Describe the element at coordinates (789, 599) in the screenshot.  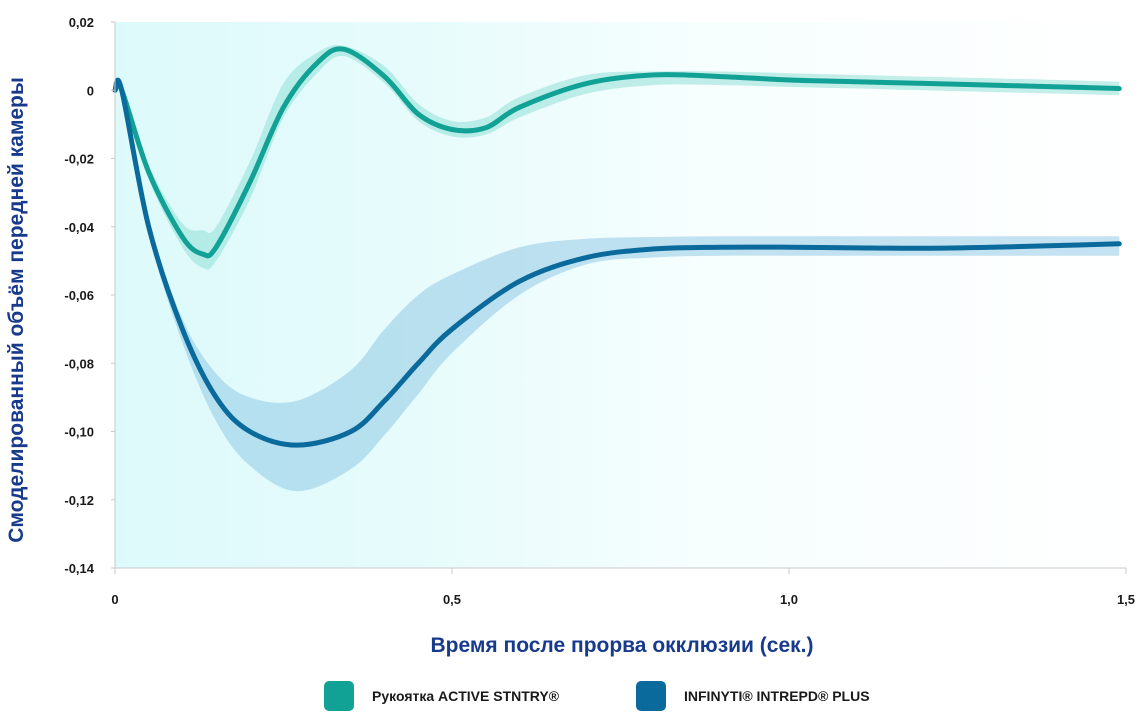
I see `x-tick-label: 1,0` at that location.